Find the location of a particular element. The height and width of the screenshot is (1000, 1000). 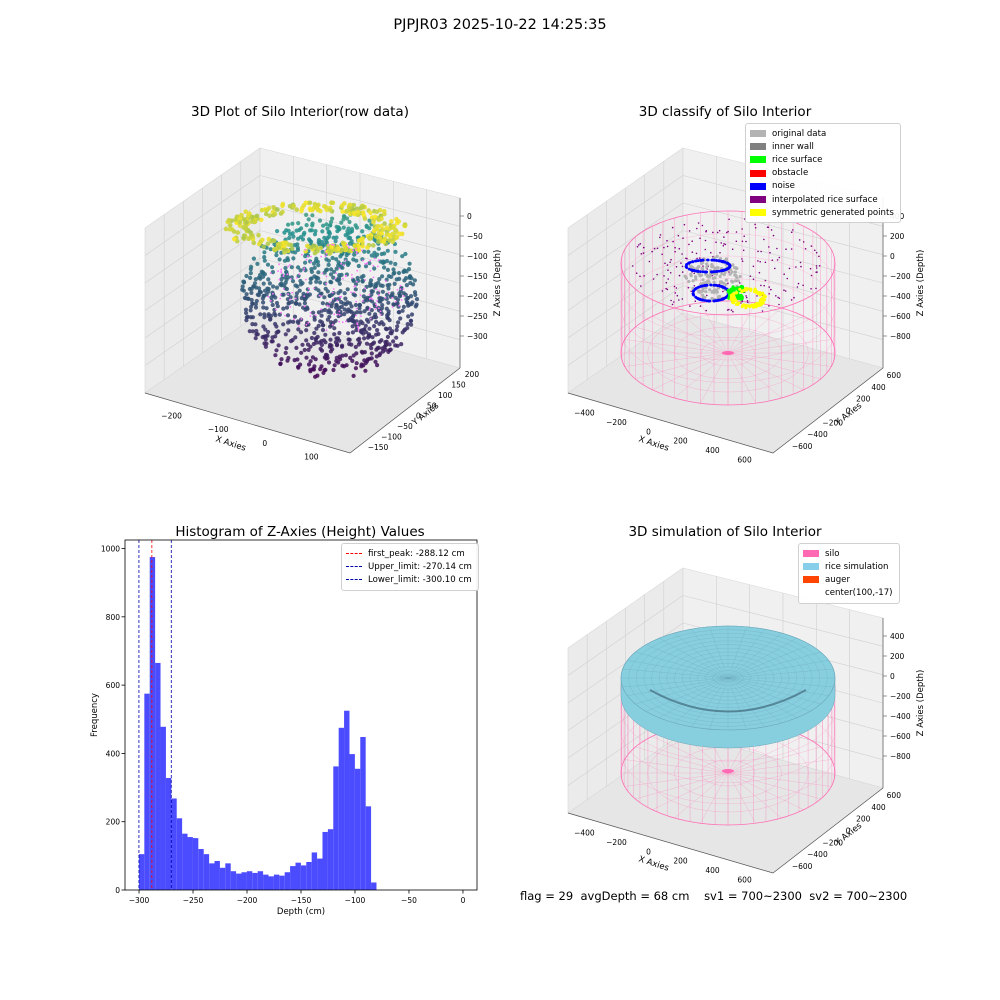

x-tick-label: −200 is located at coordinates (171, 416).